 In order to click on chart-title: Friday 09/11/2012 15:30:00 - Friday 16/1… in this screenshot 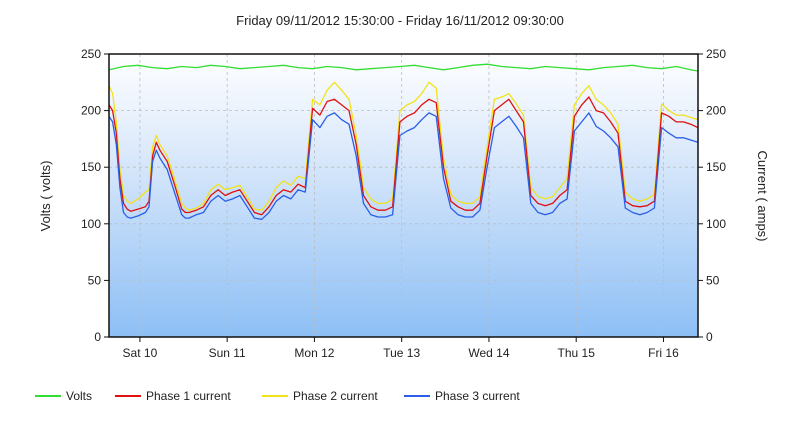, I will do `click(400, 20)`.